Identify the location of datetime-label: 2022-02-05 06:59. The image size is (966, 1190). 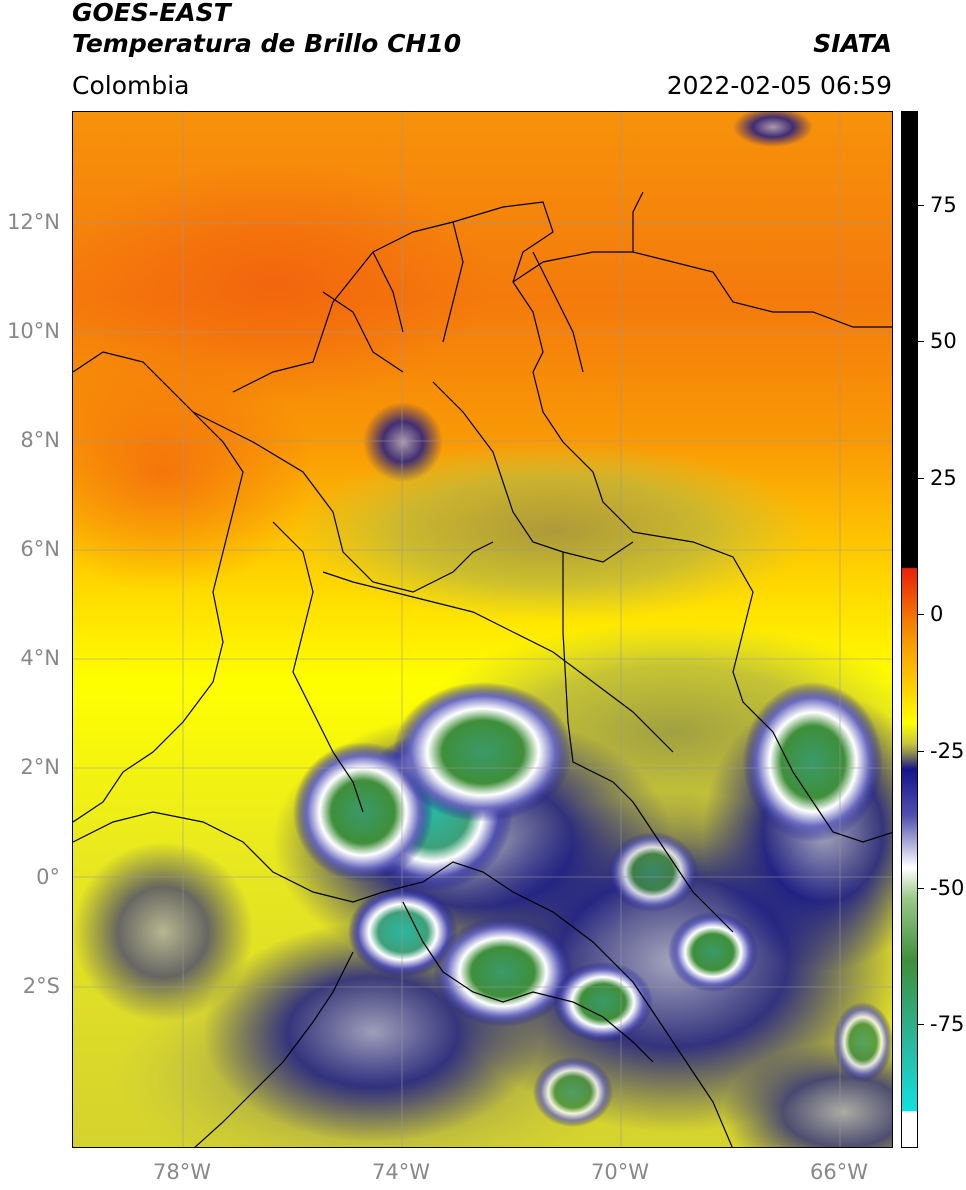
(779, 85).